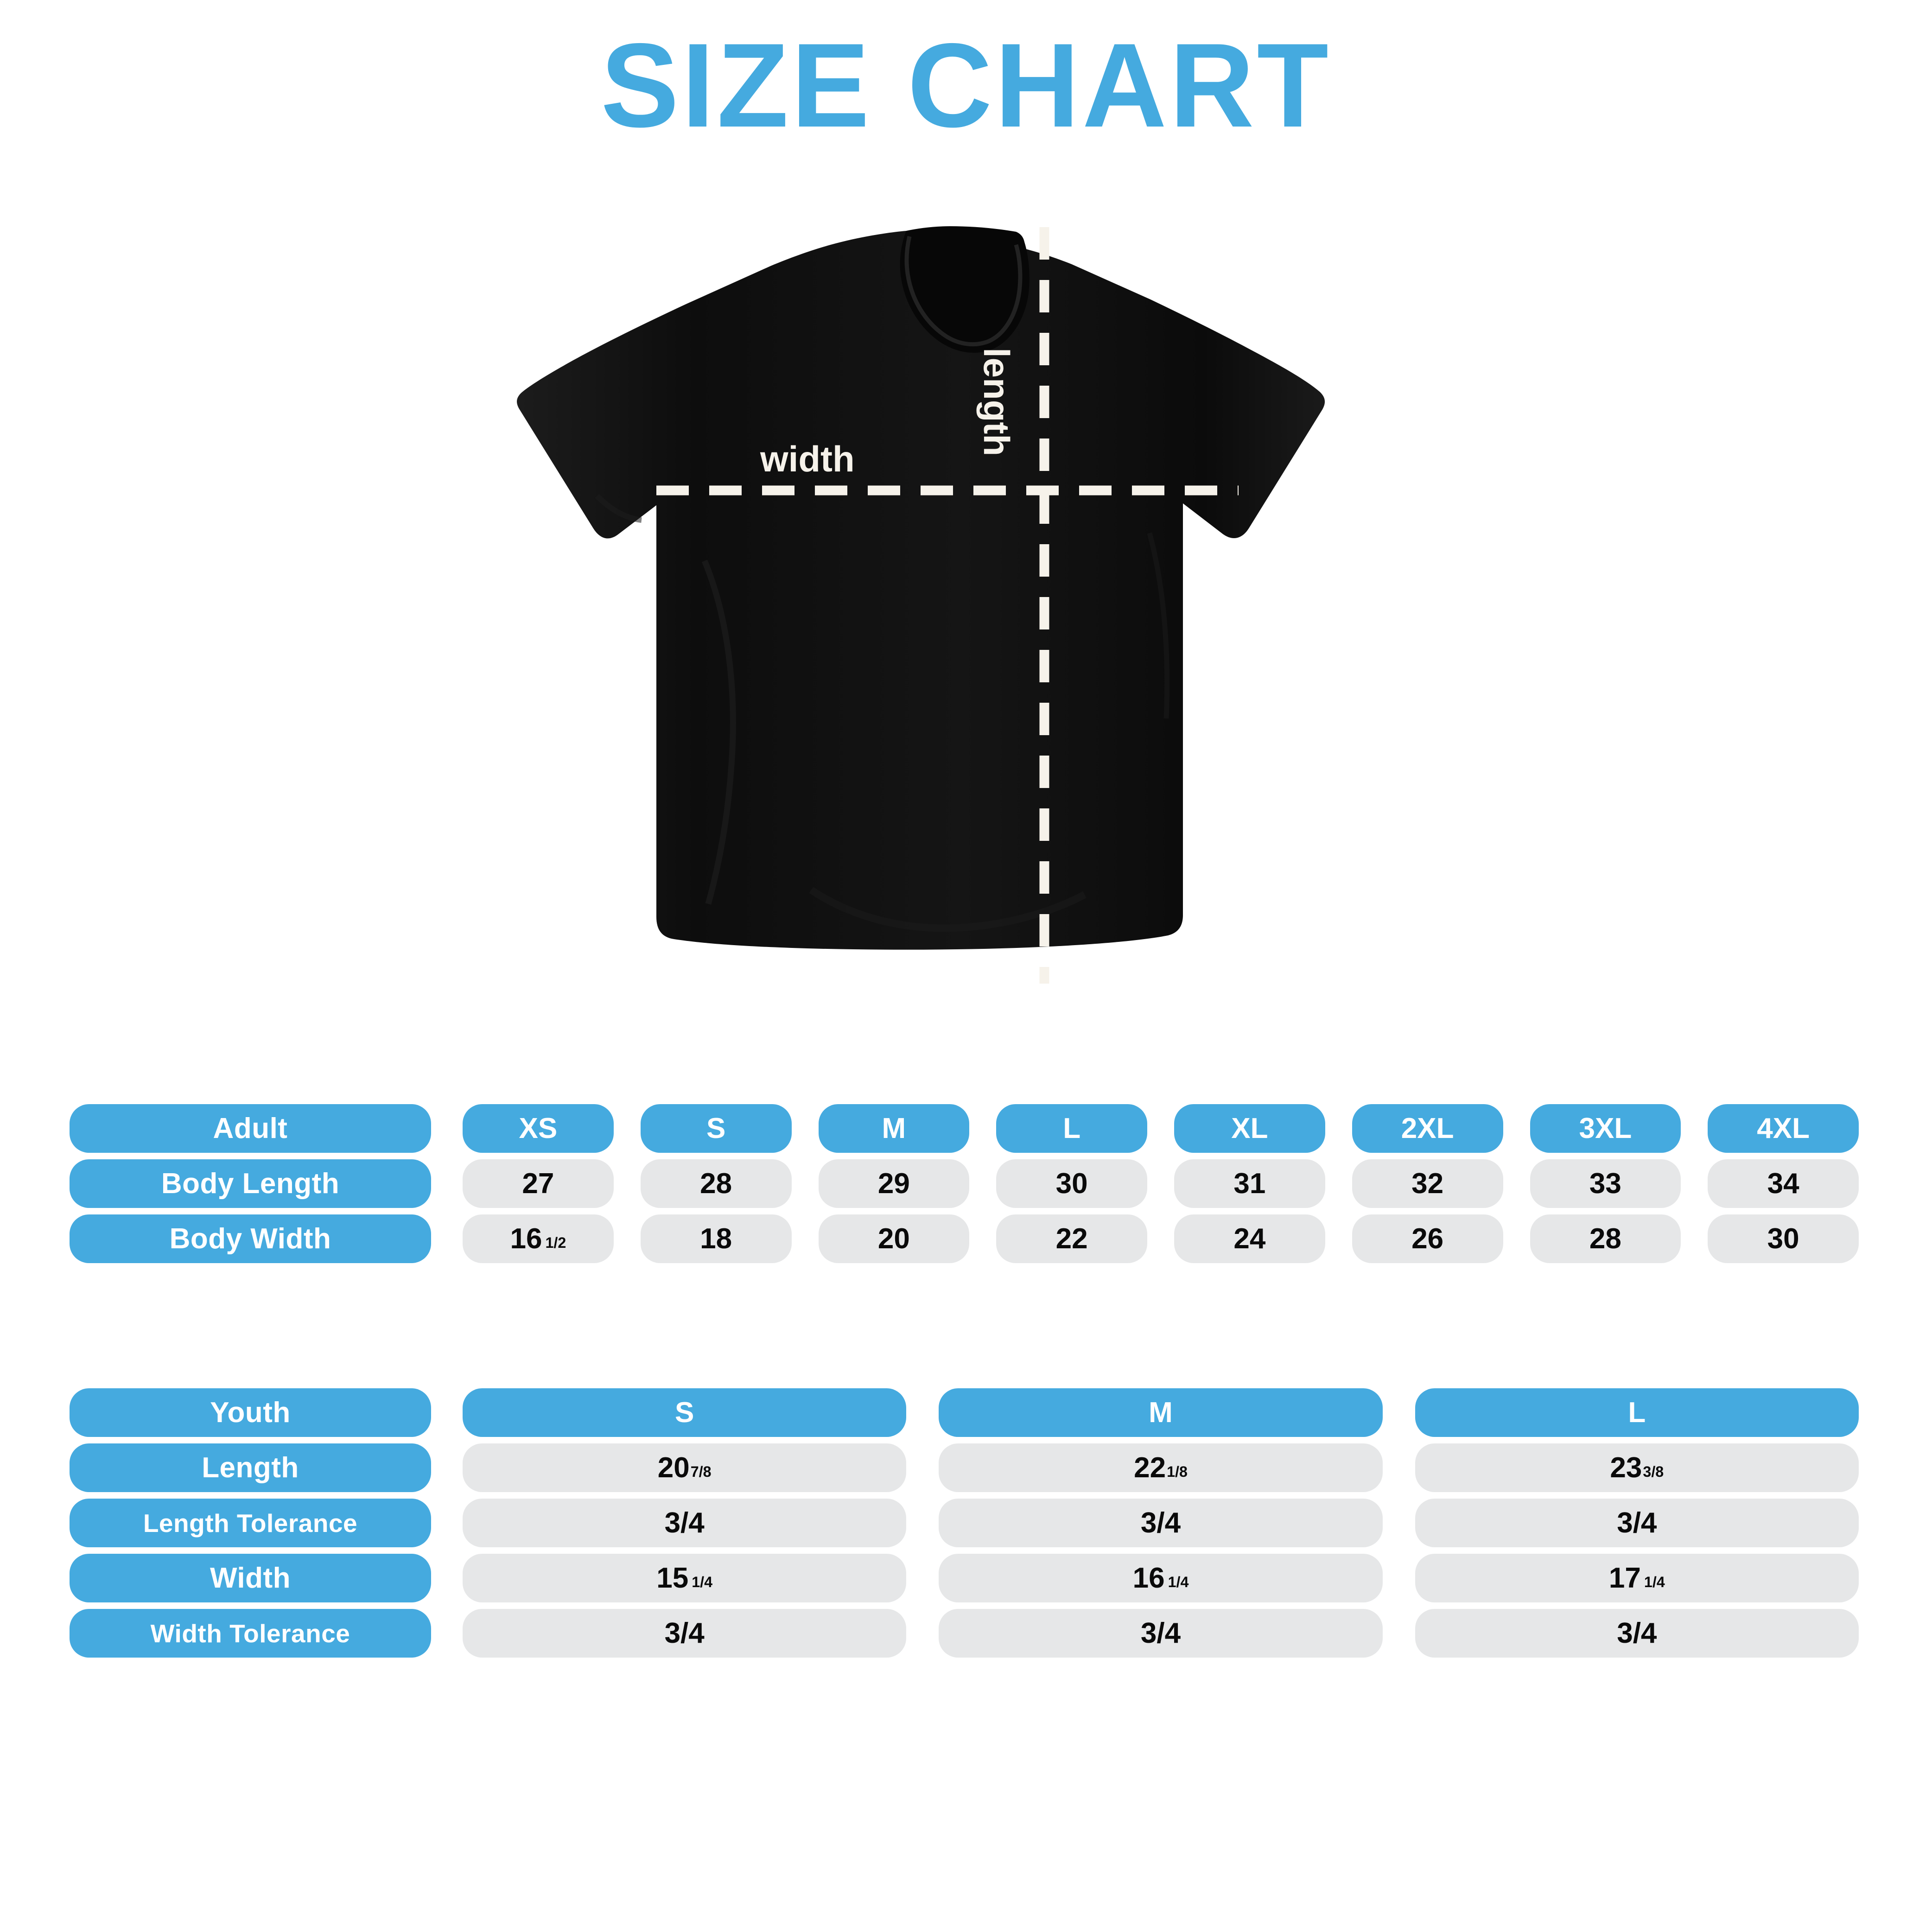  I want to click on cell-whole: 31, so click(1249, 1184).